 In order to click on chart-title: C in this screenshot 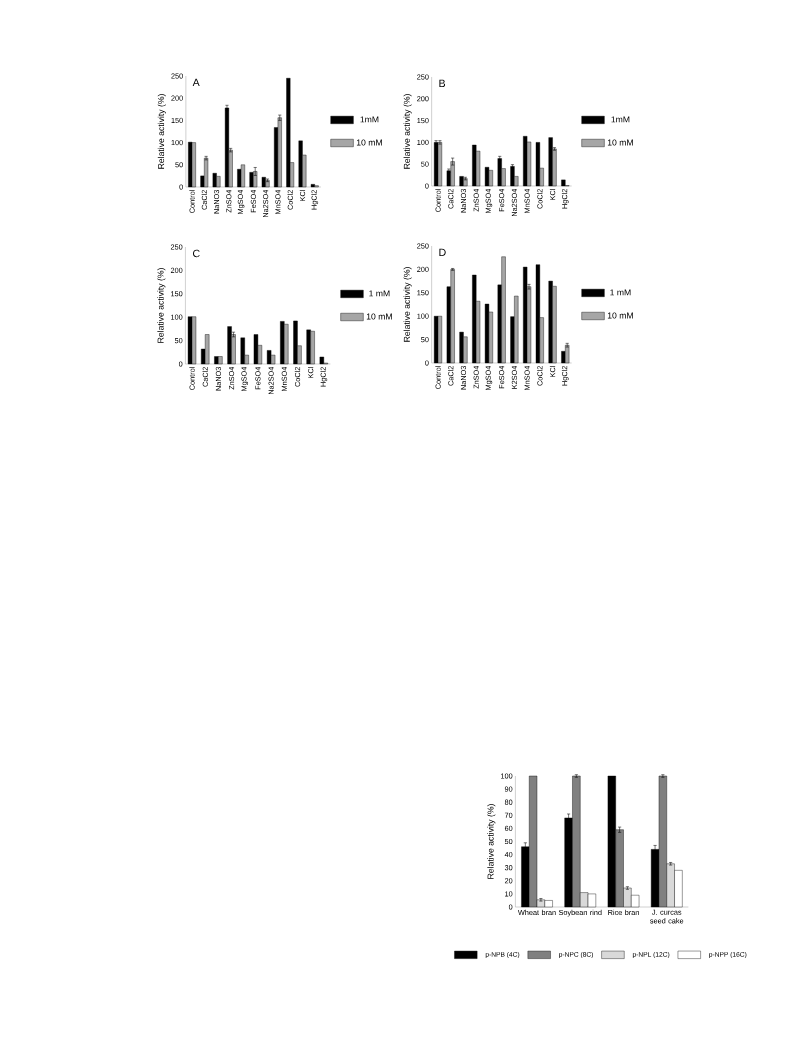, I will do `click(196, 253)`.